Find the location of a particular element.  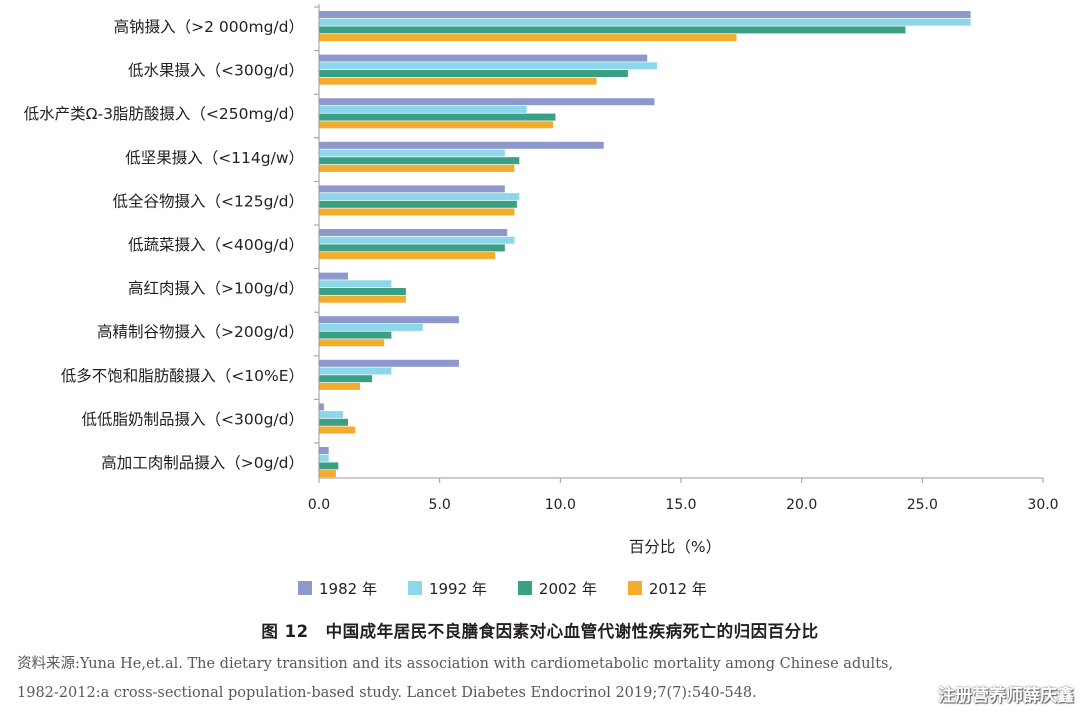

legend-item: 2012 年 is located at coordinates (667, 588).